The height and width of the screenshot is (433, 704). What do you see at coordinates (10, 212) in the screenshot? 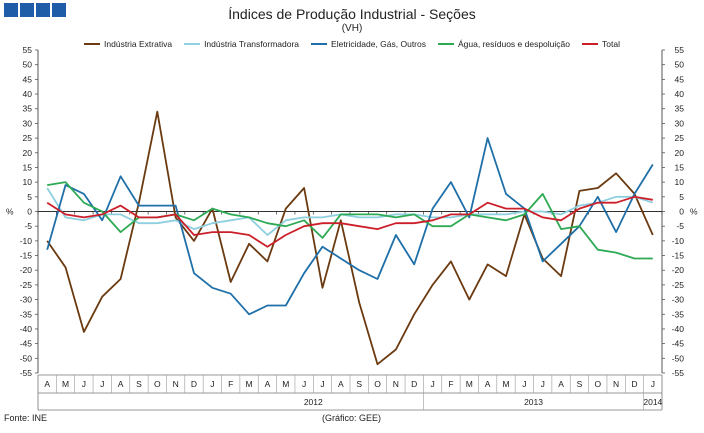
I see `y-unit-label-left: %` at bounding box center [10, 212].